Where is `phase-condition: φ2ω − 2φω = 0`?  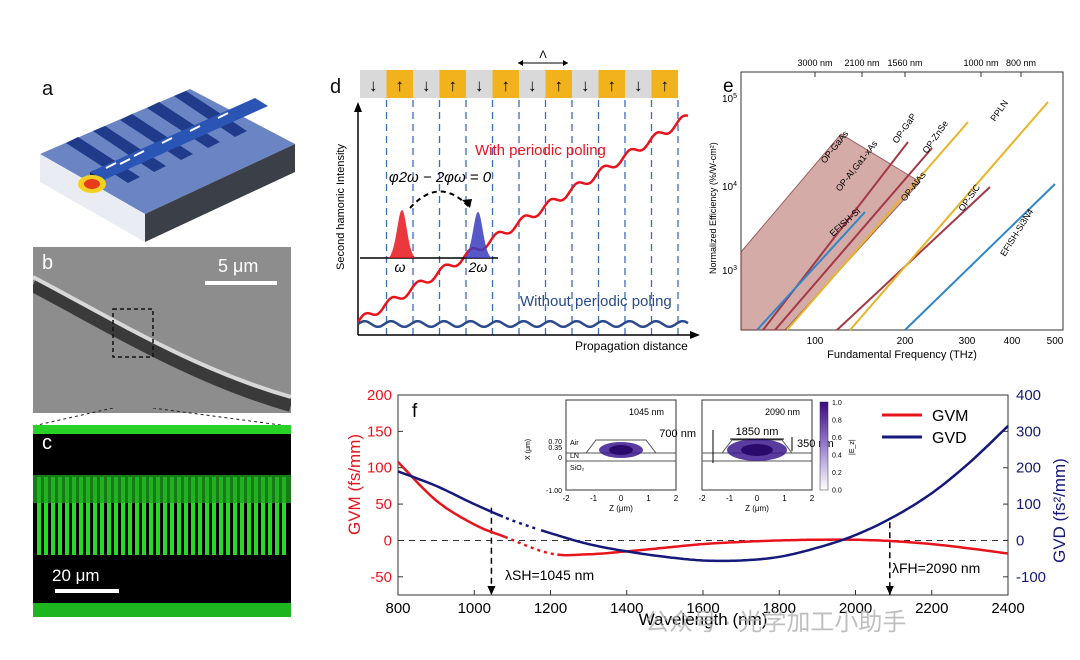 phase-condition: φ2ω − 2φω = 0 is located at coordinates (440, 177).